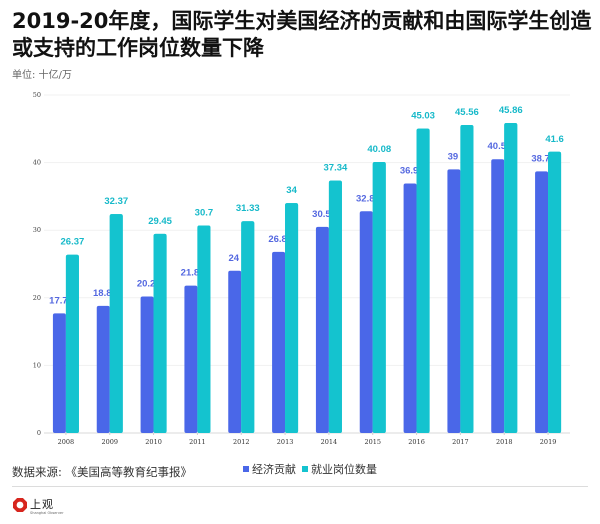 The width and height of the screenshot is (600, 524). I want to click on data-label-economic: 40.5, so click(497, 146).